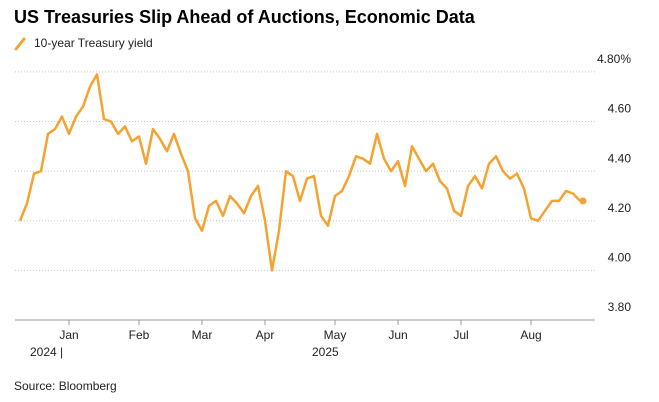 Image resolution: width=659 pixels, height=402 pixels. What do you see at coordinates (620, 208) in the screenshot?
I see `y-tick-label: 4.20` at bounding box center [620, 208].